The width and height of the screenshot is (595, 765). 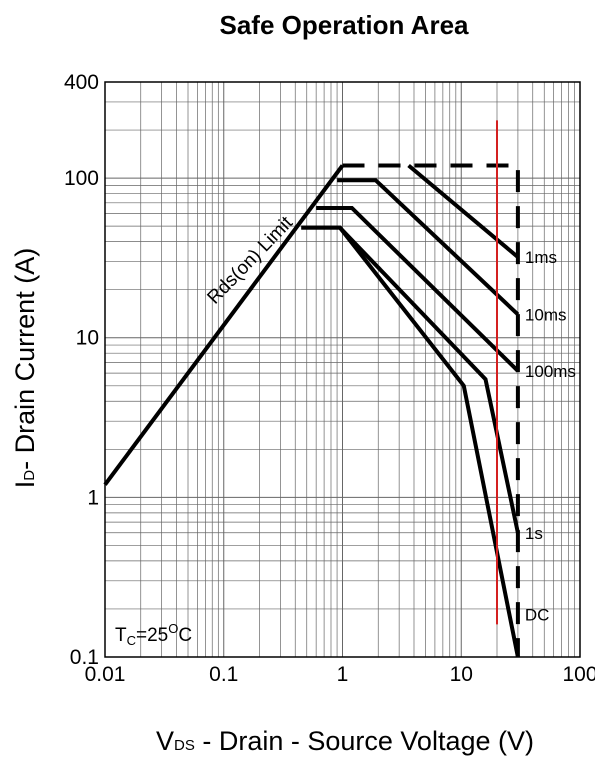 I want to click on series-label-1ms: 1ms, so click(x=541, y=257).